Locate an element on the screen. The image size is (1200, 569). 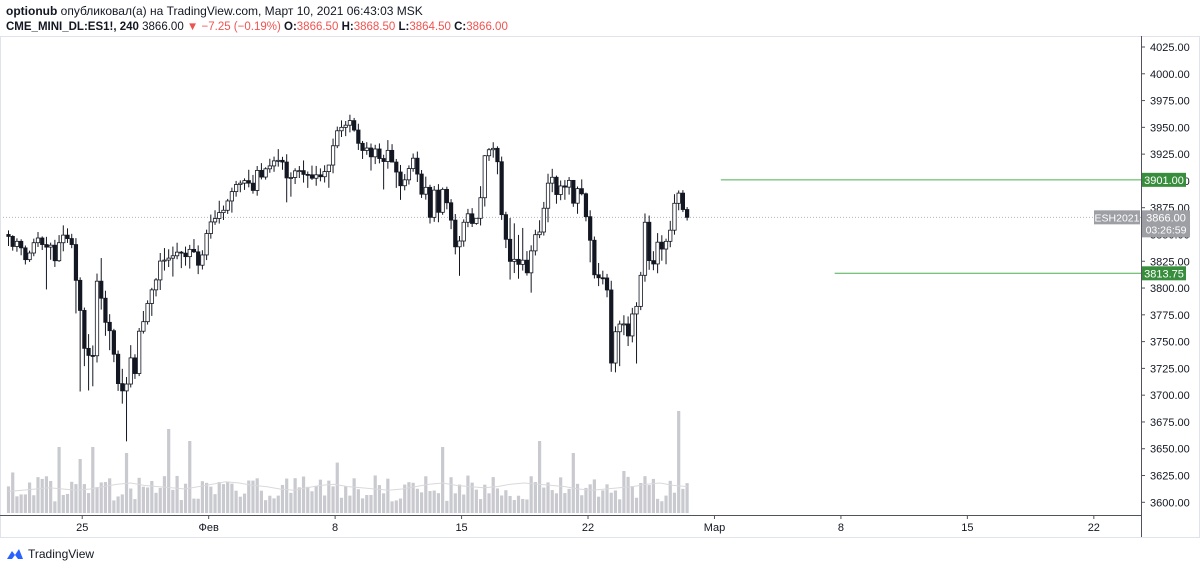
last-price-label: 3866.00 is located at coordinates (1166, 218).